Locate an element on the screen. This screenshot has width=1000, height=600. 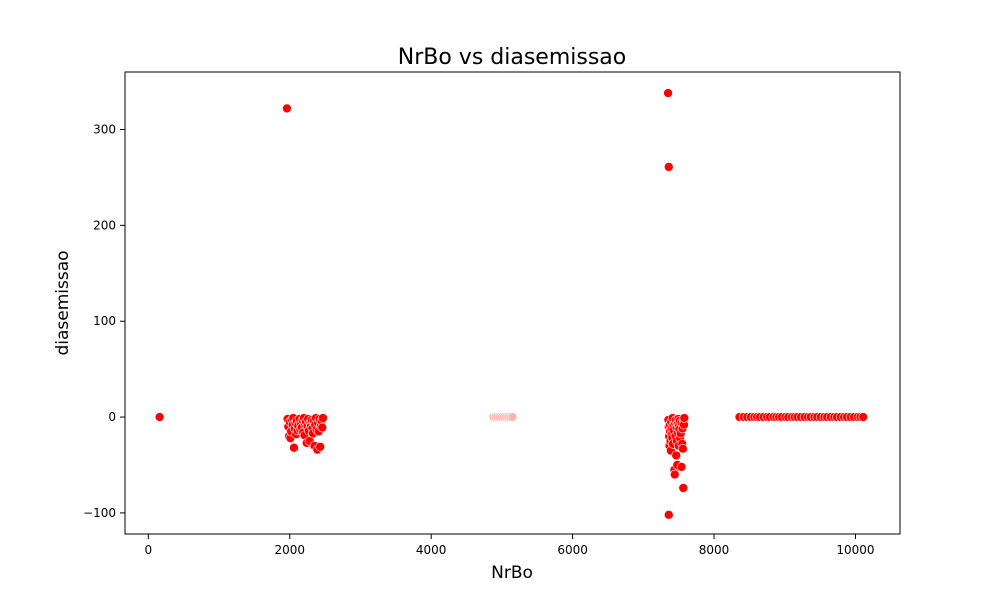
x-tick-label: 8000 is located at coordinates (714, 550).